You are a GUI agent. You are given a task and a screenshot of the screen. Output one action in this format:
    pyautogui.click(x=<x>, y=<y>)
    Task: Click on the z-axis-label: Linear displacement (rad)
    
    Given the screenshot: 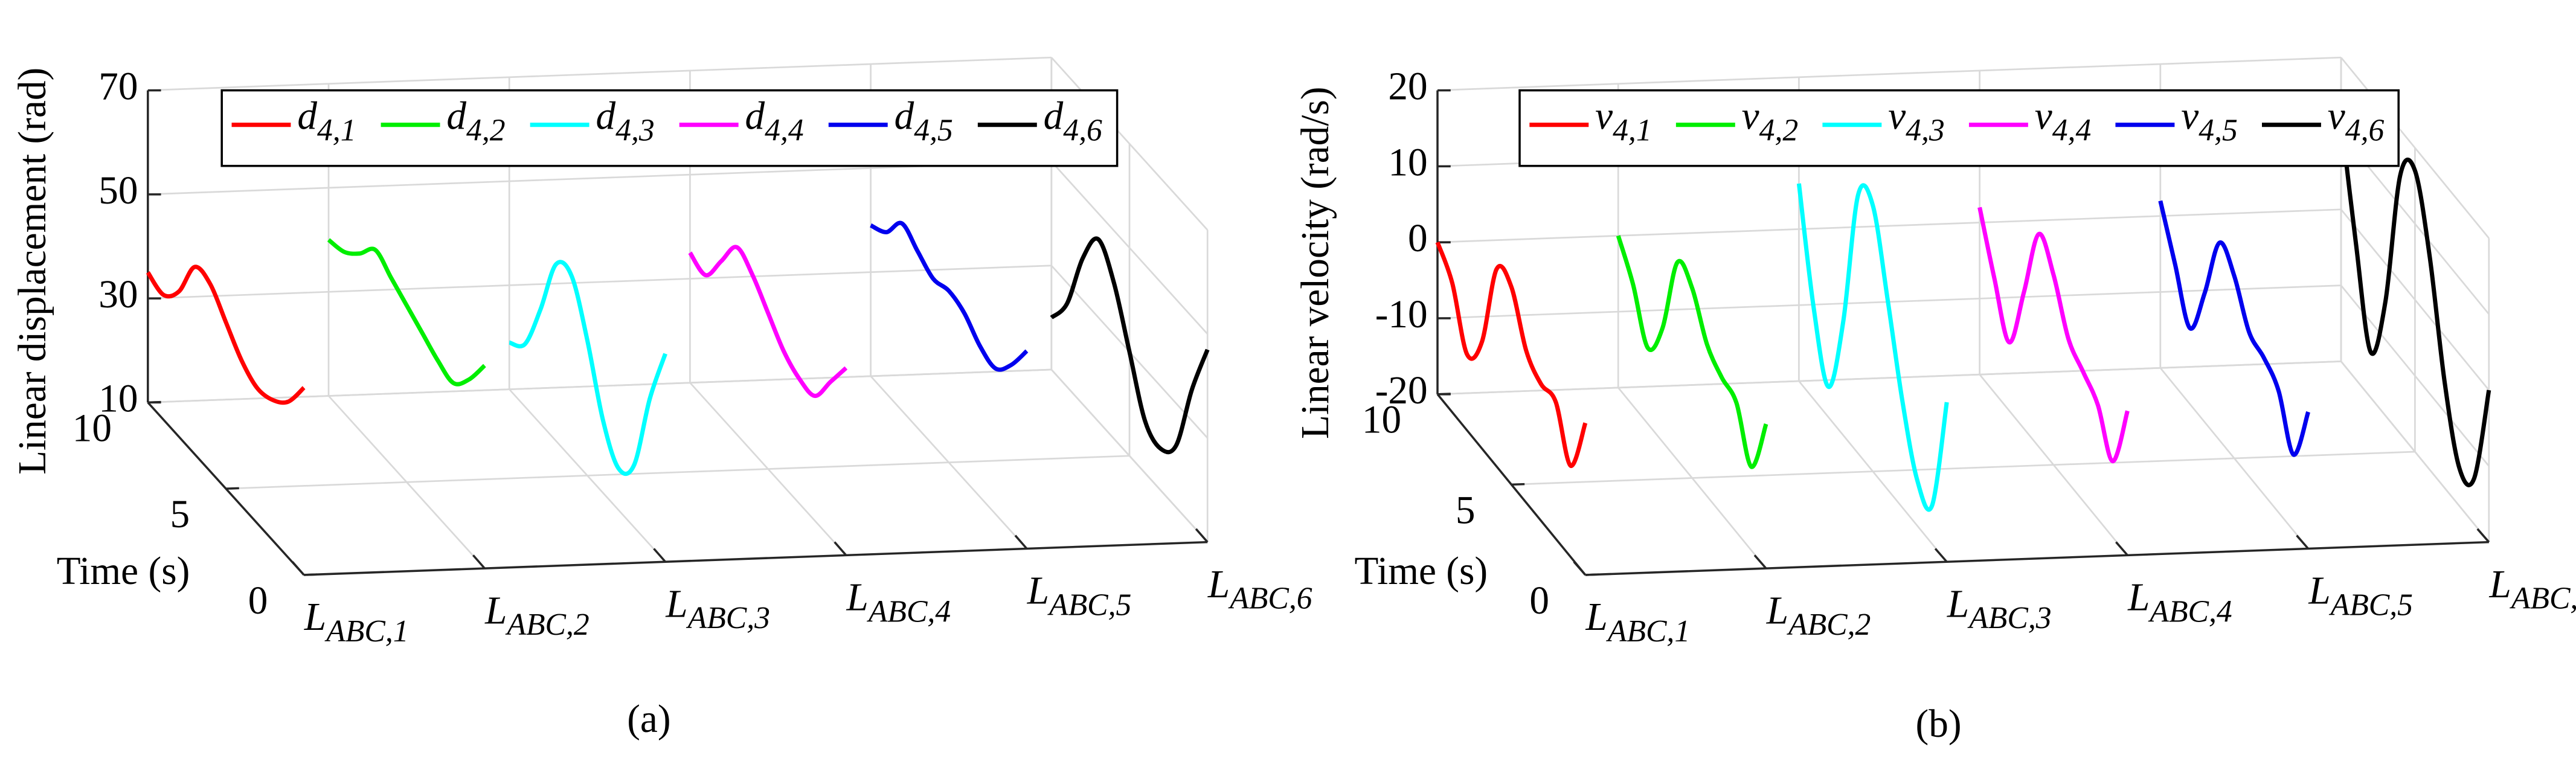 What is the action you would take?
    pyautogui.click(x=32, y=271)
    